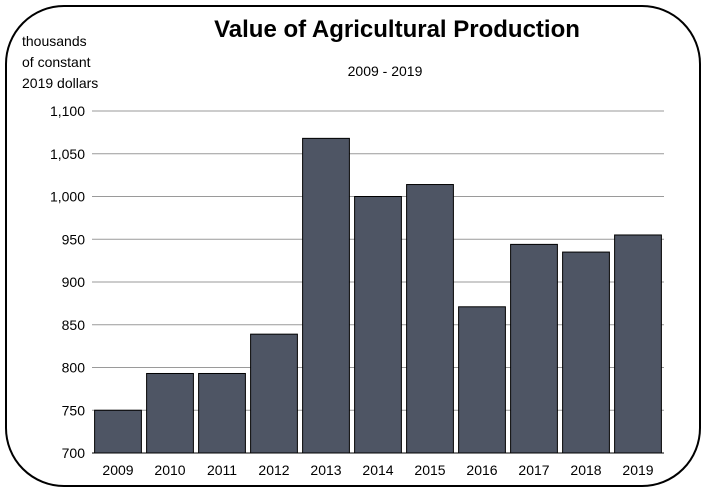 The height and width of the screenshot is (491, 707). What do you see at coordinates (638, 344) in the screenshot?
I see `bar-2019` at bounding box center [638, 344].